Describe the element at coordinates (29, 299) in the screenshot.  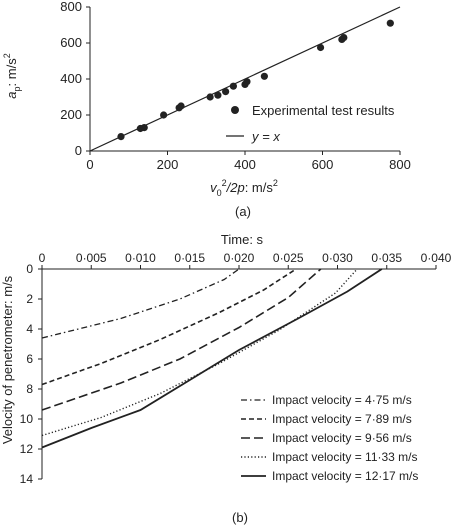
I see `chart-b-y-tick-label: 2` at that location.